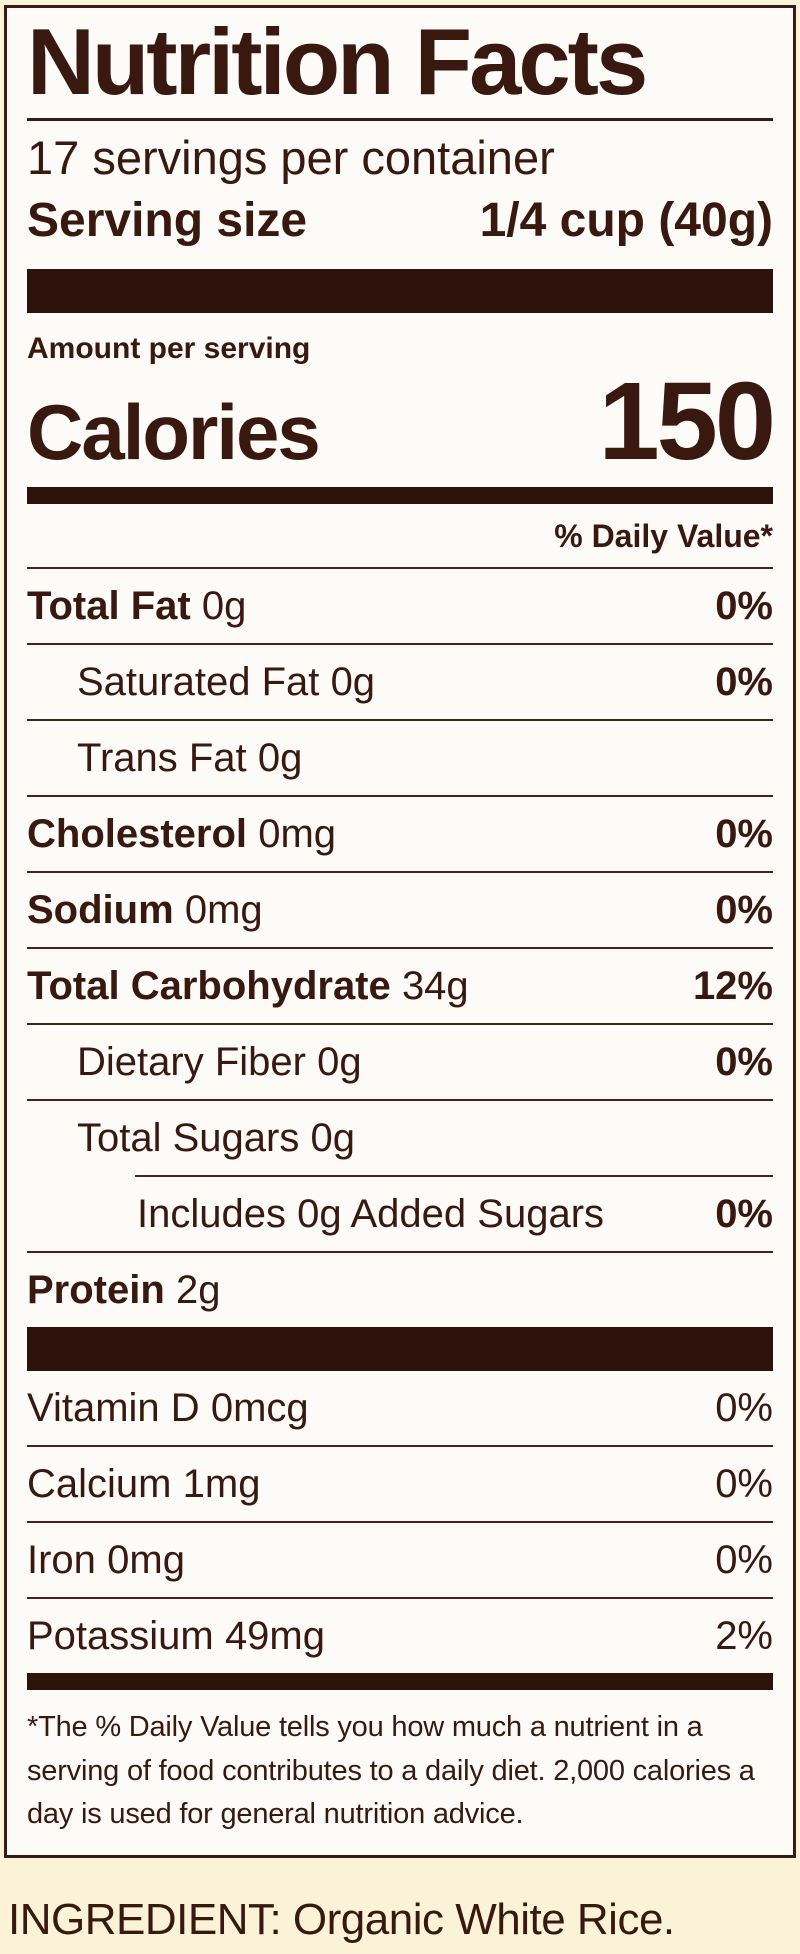 Image resolution: width=800 pixels, height=1954 pixels. I want to click on nutrient-name: Saturated Fat 0g, so click(226, 682).